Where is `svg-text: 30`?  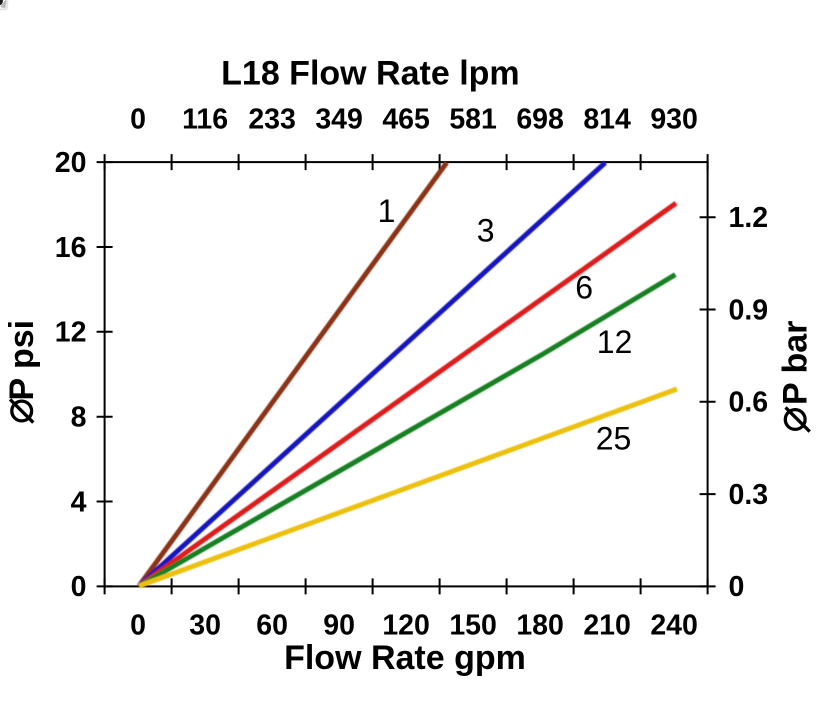
svg-text: 30 is located at coordinates (205, 626).